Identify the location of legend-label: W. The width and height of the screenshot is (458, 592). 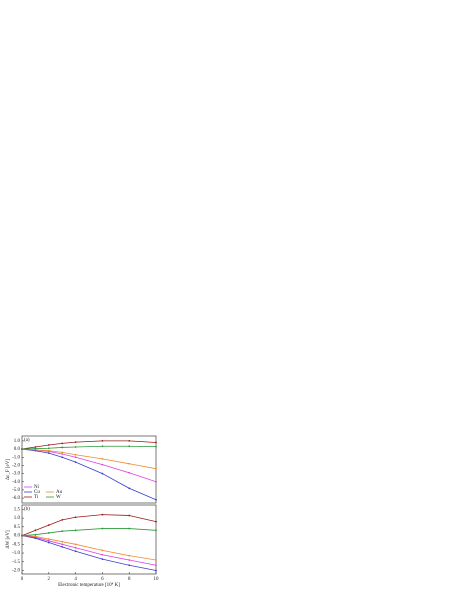
(58, 497).